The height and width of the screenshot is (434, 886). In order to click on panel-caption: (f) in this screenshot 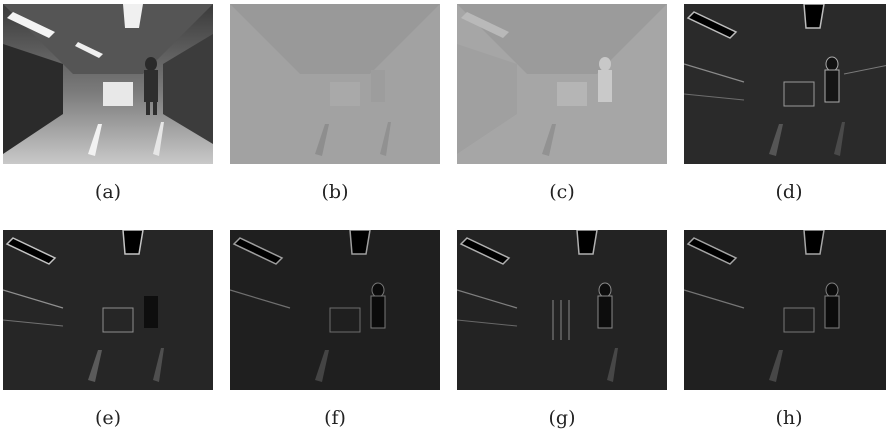, I will do `click(335, 418)`.